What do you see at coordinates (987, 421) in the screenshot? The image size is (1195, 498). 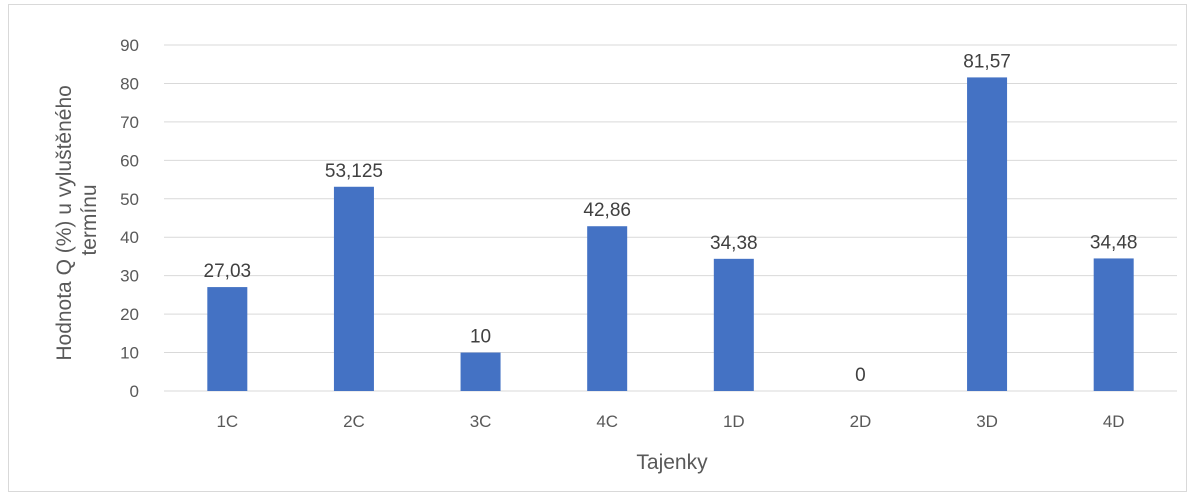 I see `x-tick-label-3D: 3D` at bounding box center [987, 421].